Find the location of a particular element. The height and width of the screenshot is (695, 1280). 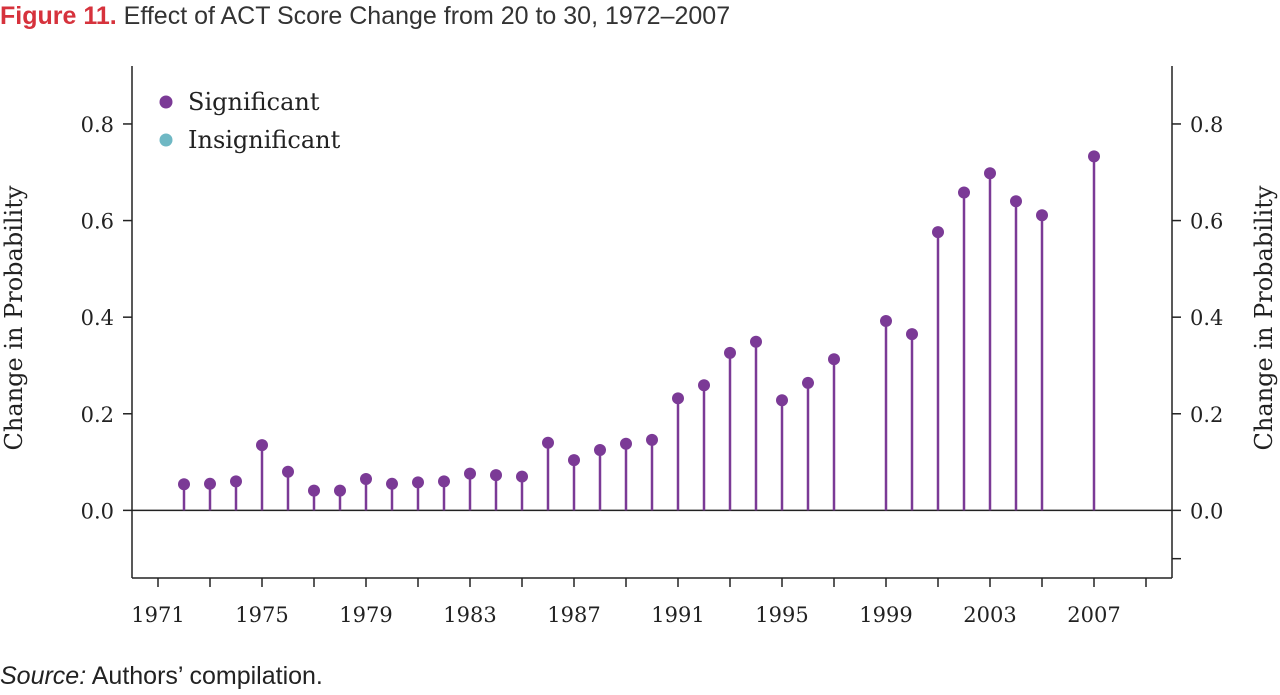

y-tick-label-left: 0.4 is located at coordinates (97, 318).